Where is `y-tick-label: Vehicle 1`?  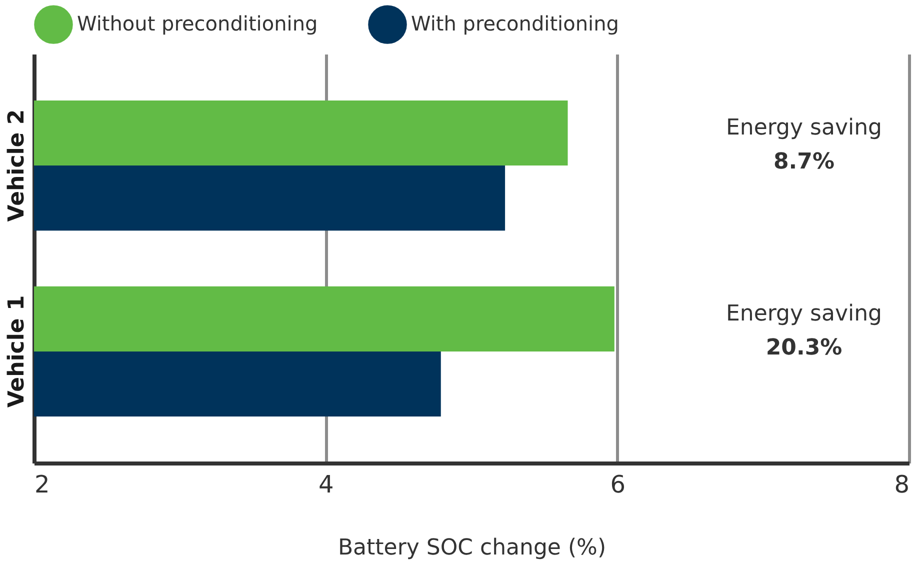
y-tick-label: Vehicle 1 is located at coordinates (17, 351).